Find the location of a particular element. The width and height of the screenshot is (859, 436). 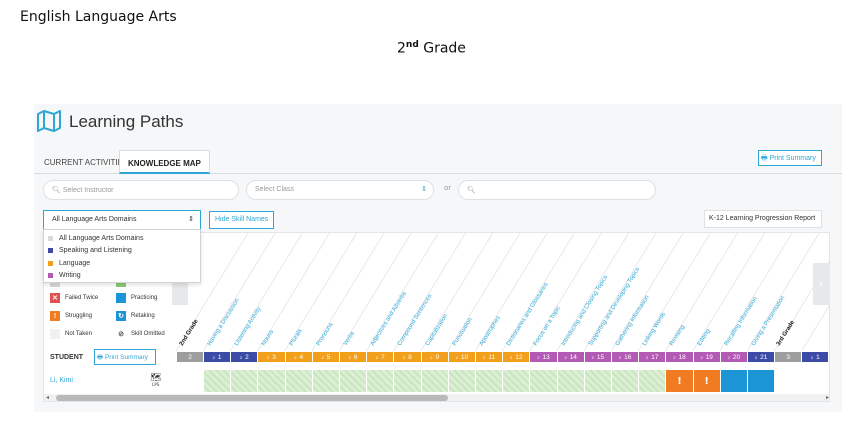

grade-number-cell: 2 is located at coordinates (190, 357).